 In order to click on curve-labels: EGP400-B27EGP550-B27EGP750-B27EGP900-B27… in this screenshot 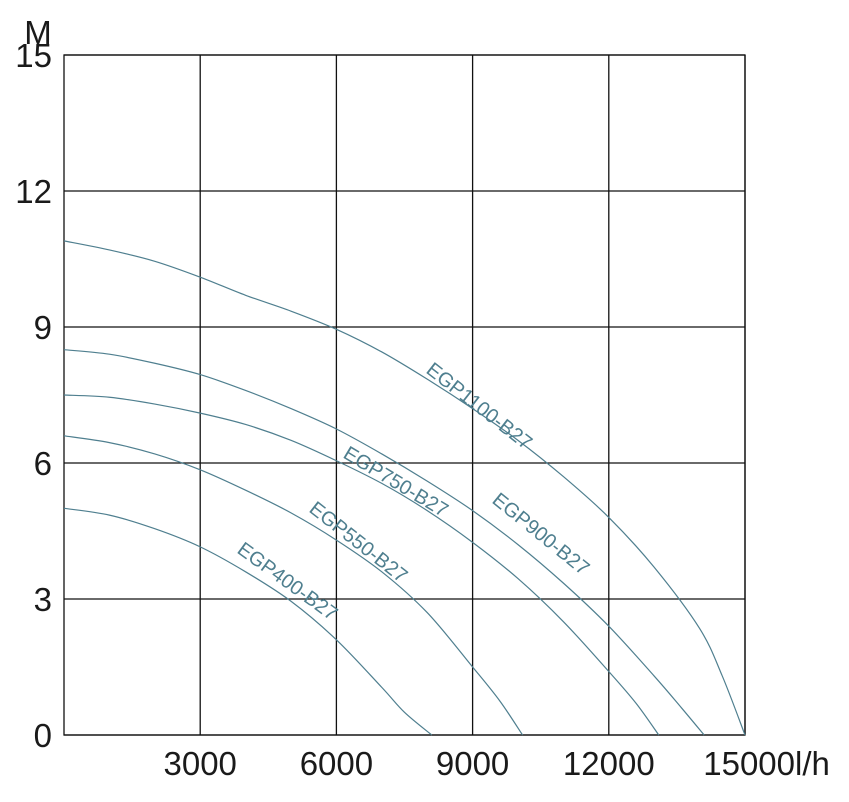, I will do `click(413, 492)`.